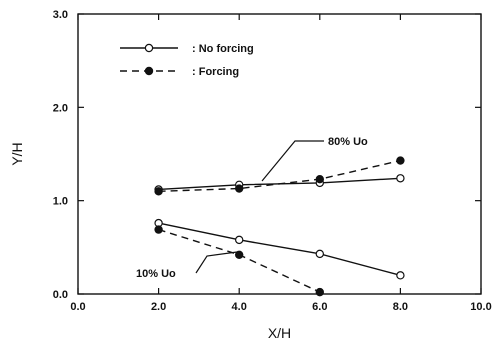 This screenshot has width=499, height=343. What do you see at coordinates (60, 295) in the screenshot?
I see `y-tick-label: 0.0` at bounding box center [60, 295].